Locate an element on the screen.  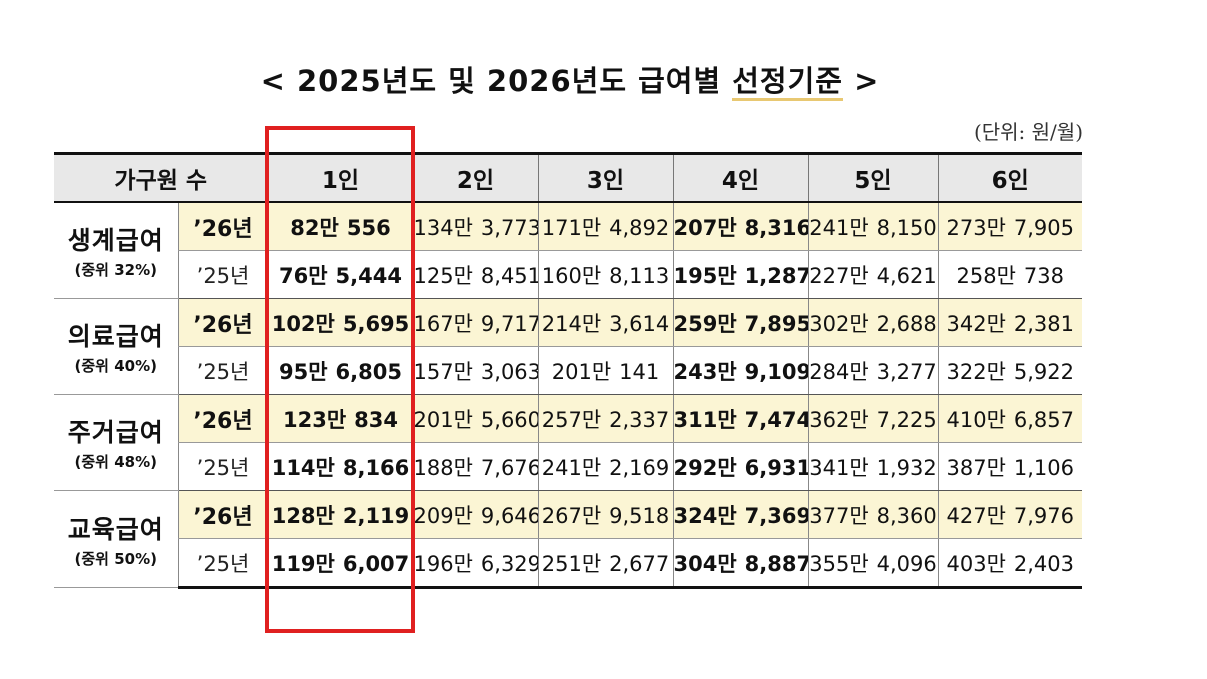
benefit-name-cell: 생계급여 (중위 32%) is located at coordinates (116, 250).